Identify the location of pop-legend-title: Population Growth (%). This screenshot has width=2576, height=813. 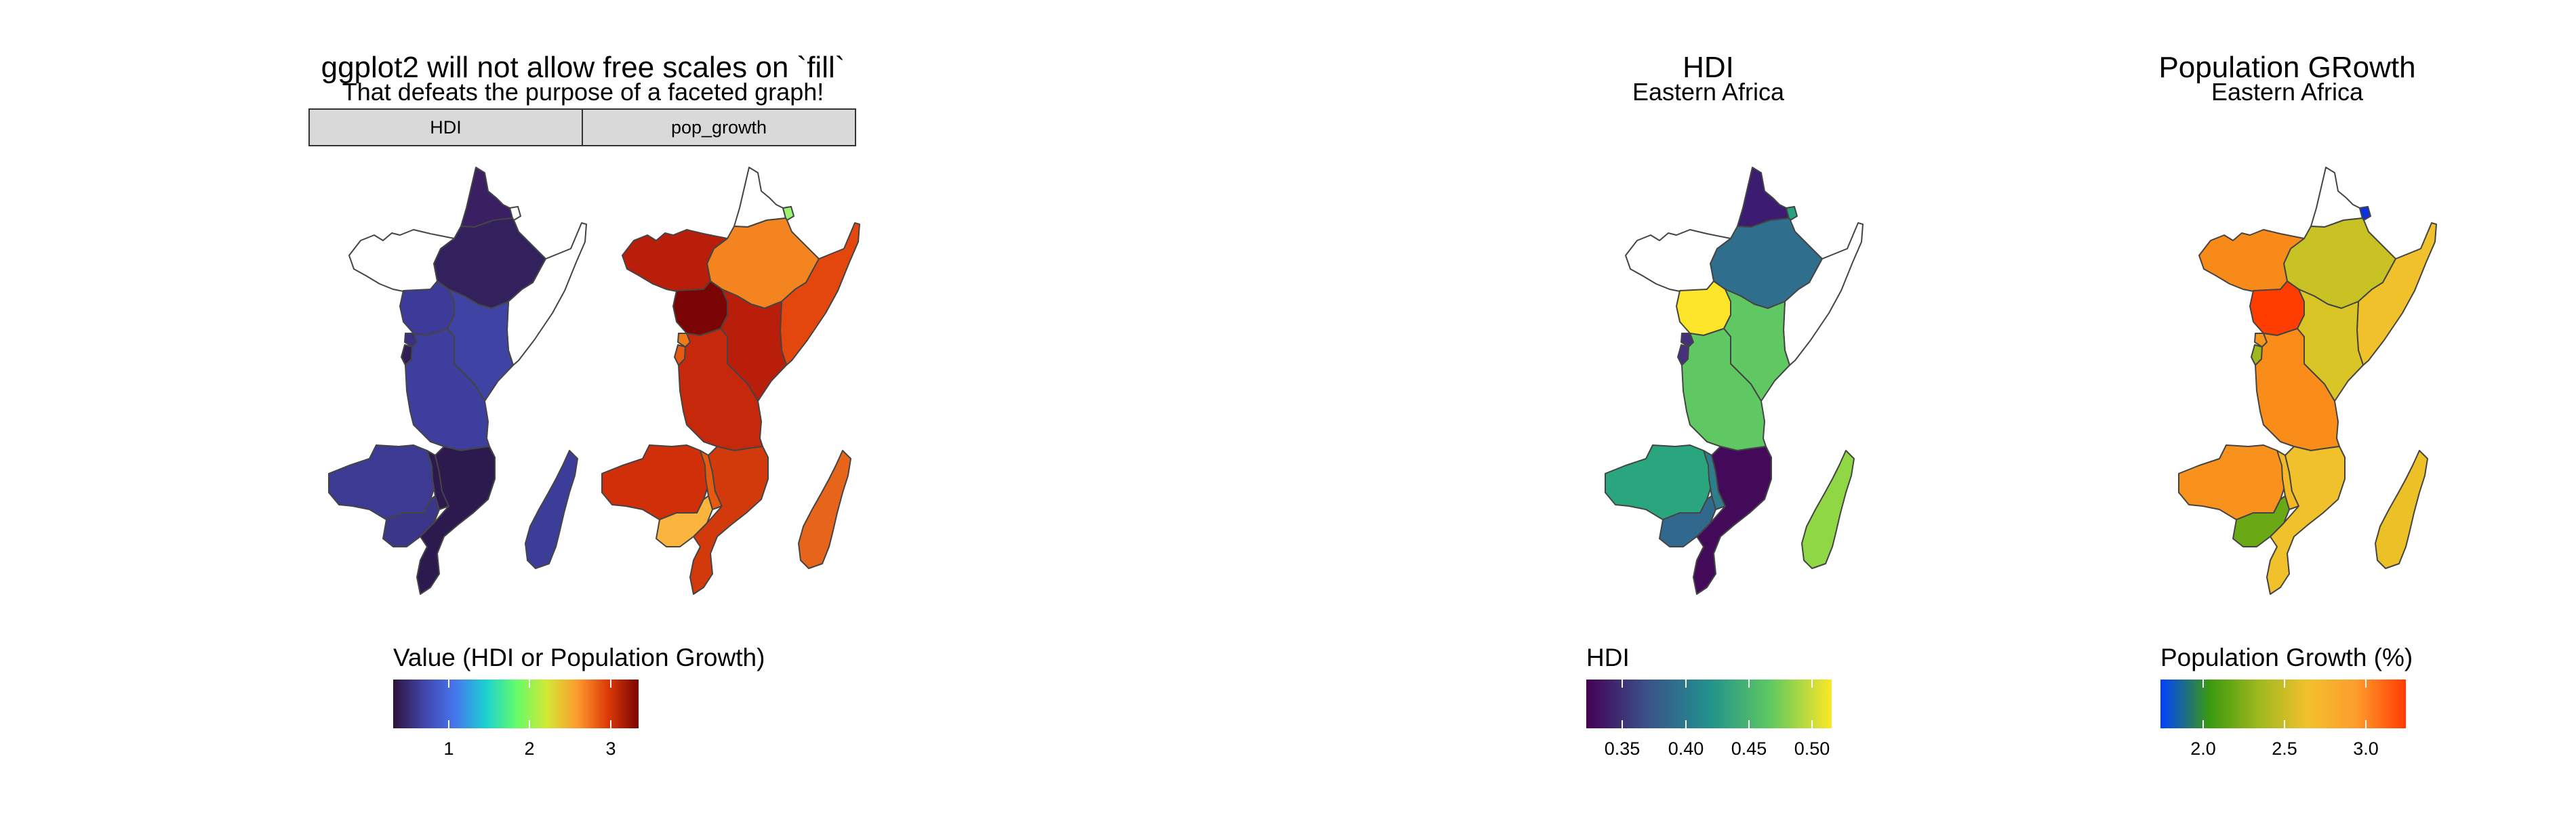
(2286, 657).